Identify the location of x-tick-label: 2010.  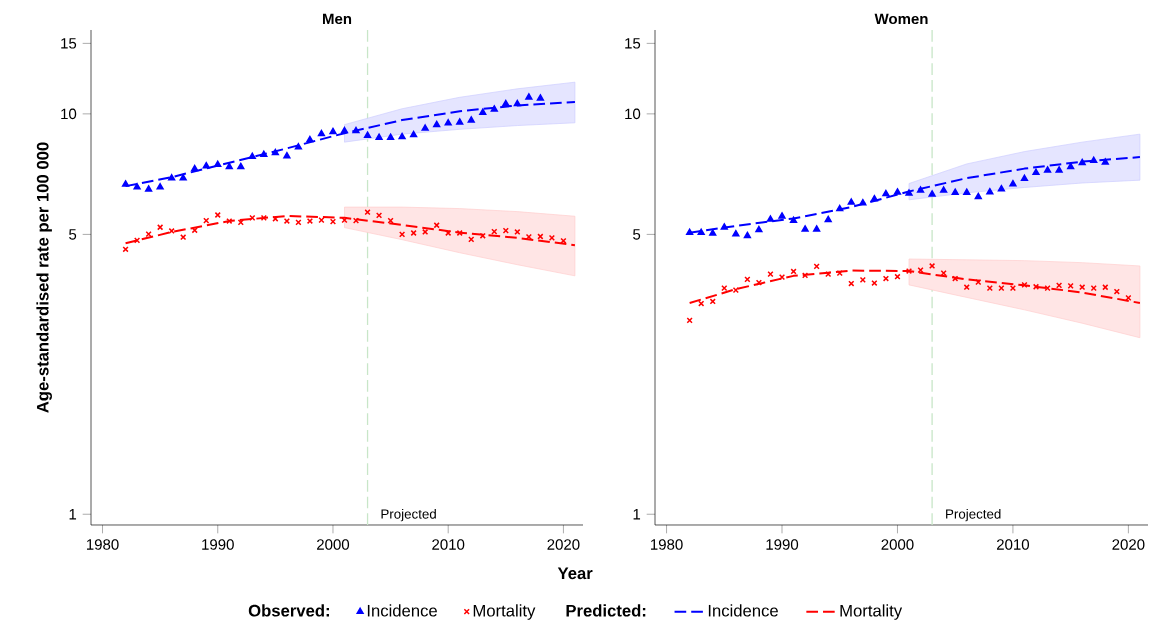
(448, 544).